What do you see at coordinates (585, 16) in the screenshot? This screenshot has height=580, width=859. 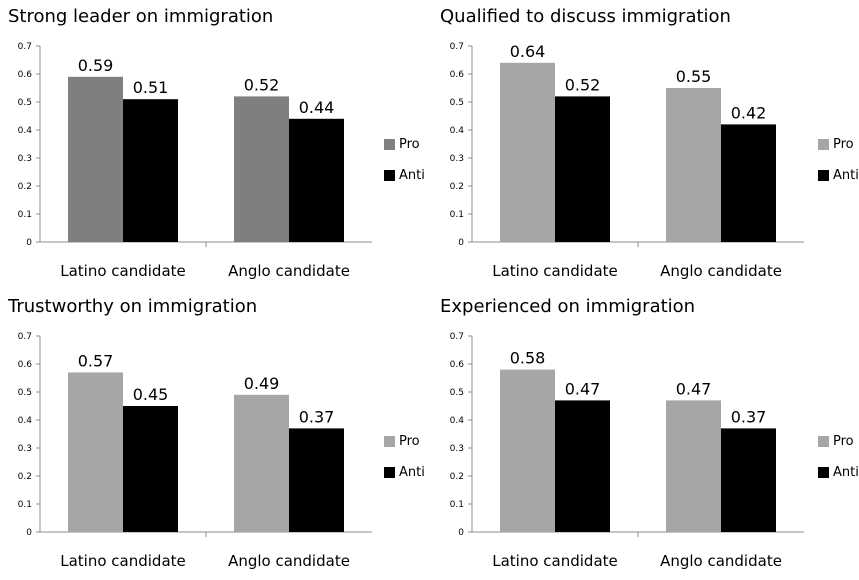 I see `chart-title: Qualified to discuss immigration` at bounding box center [585, 16].